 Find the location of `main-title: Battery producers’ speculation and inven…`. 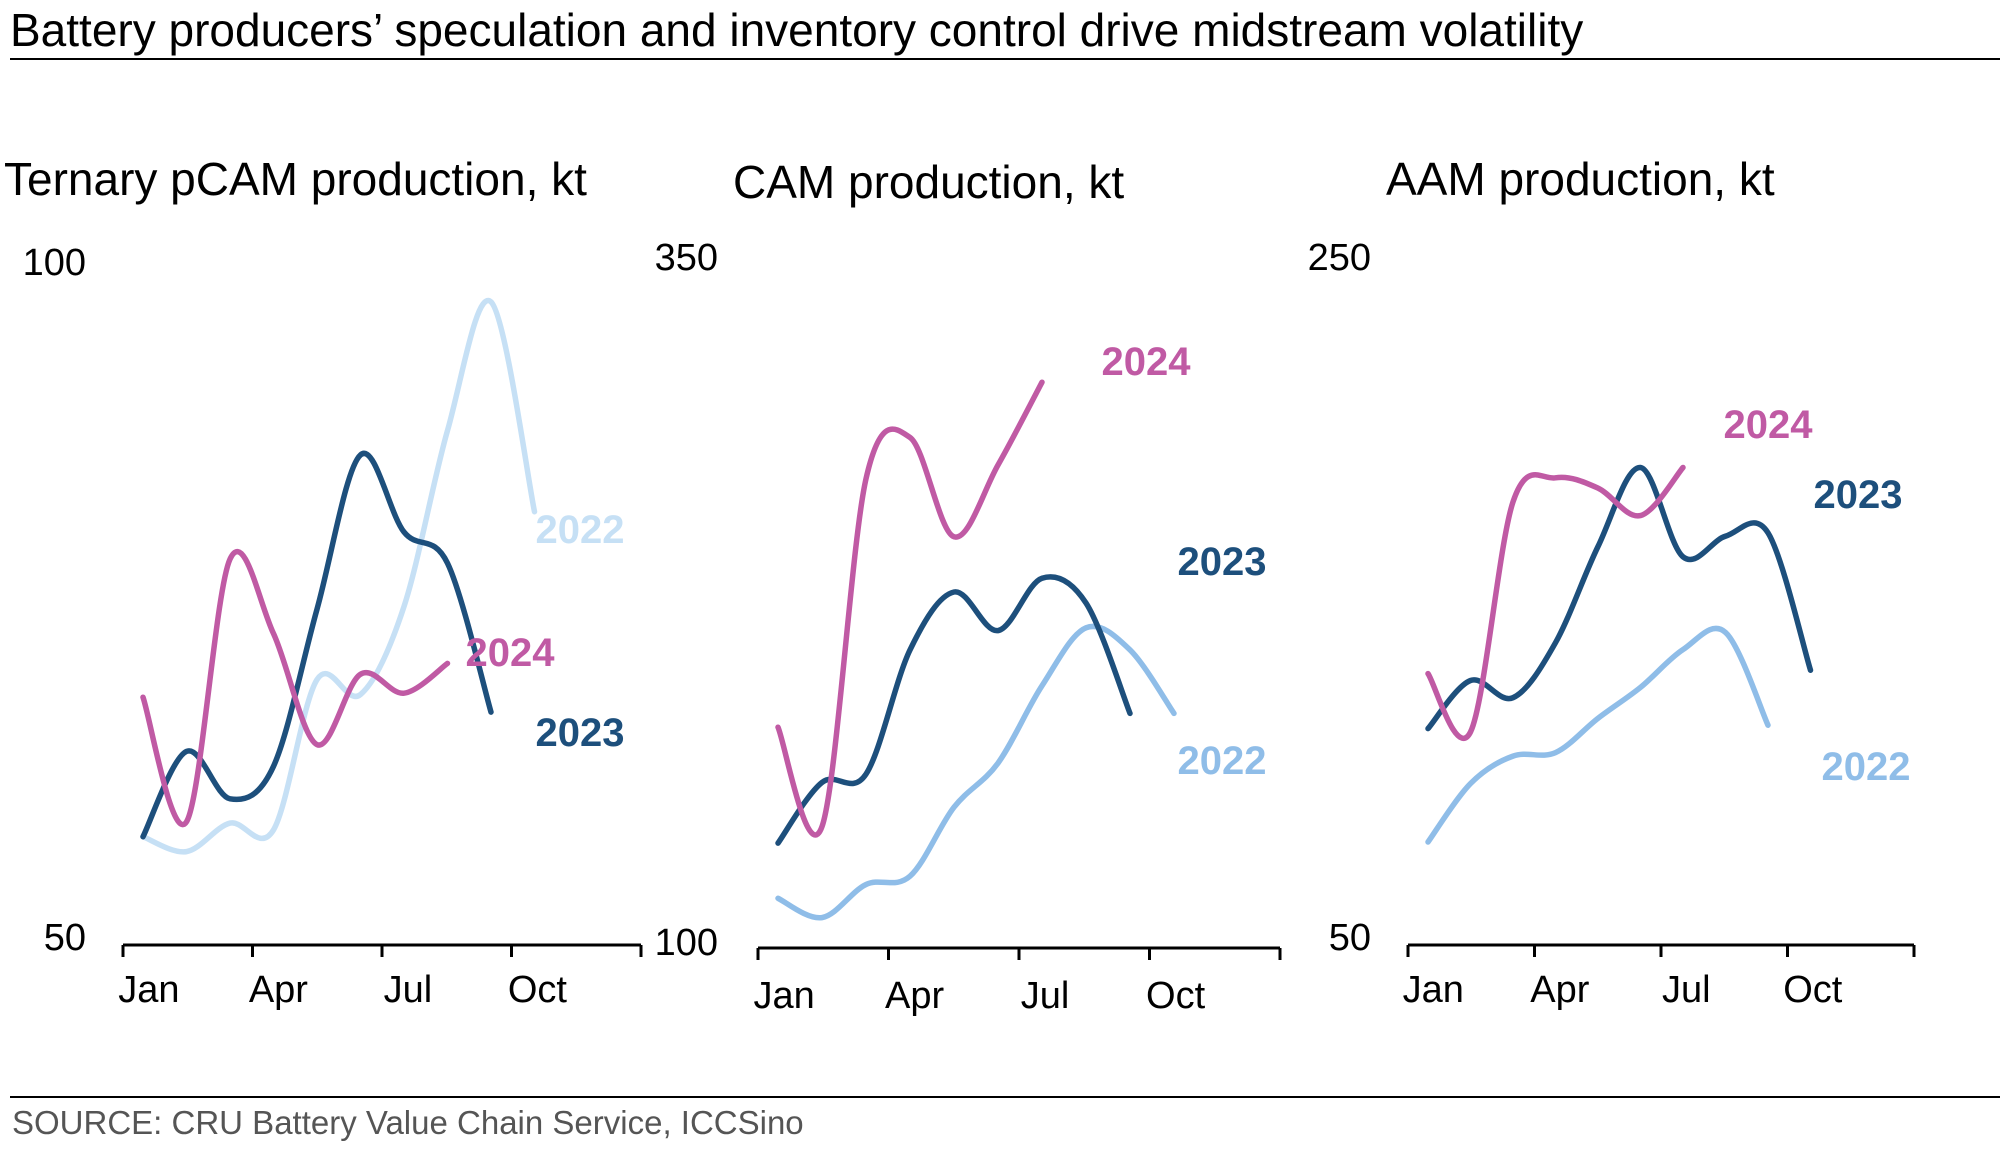

main-title: Battery producers’ speculation and inven… is located at coordinates (797, 30).